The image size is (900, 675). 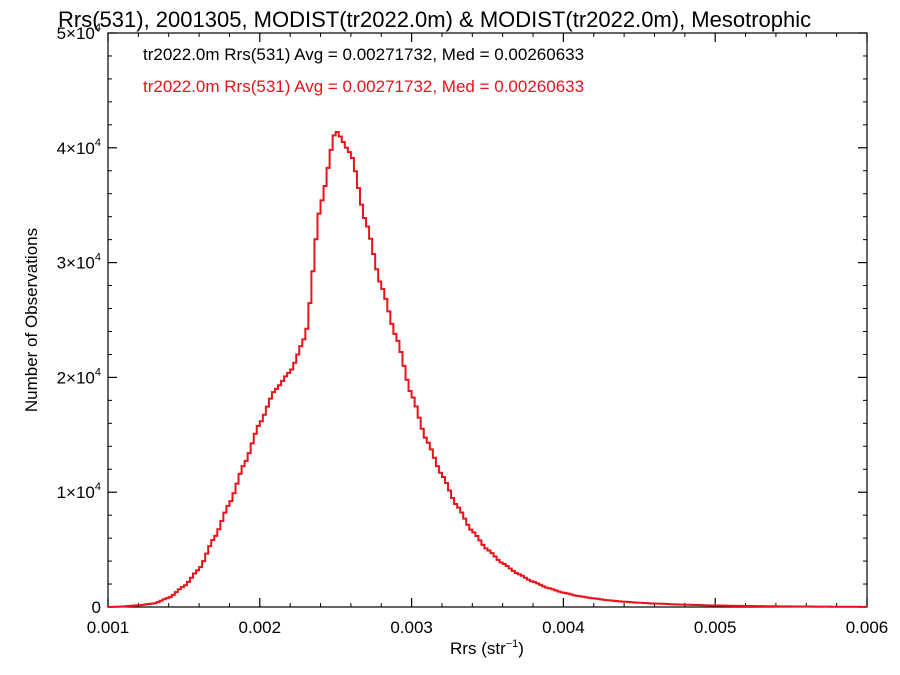 What do you see at coordinates (31, 320) in the screenshot?
I see `y-axis-label: Number of Observations` at bounding box center [31, 320].